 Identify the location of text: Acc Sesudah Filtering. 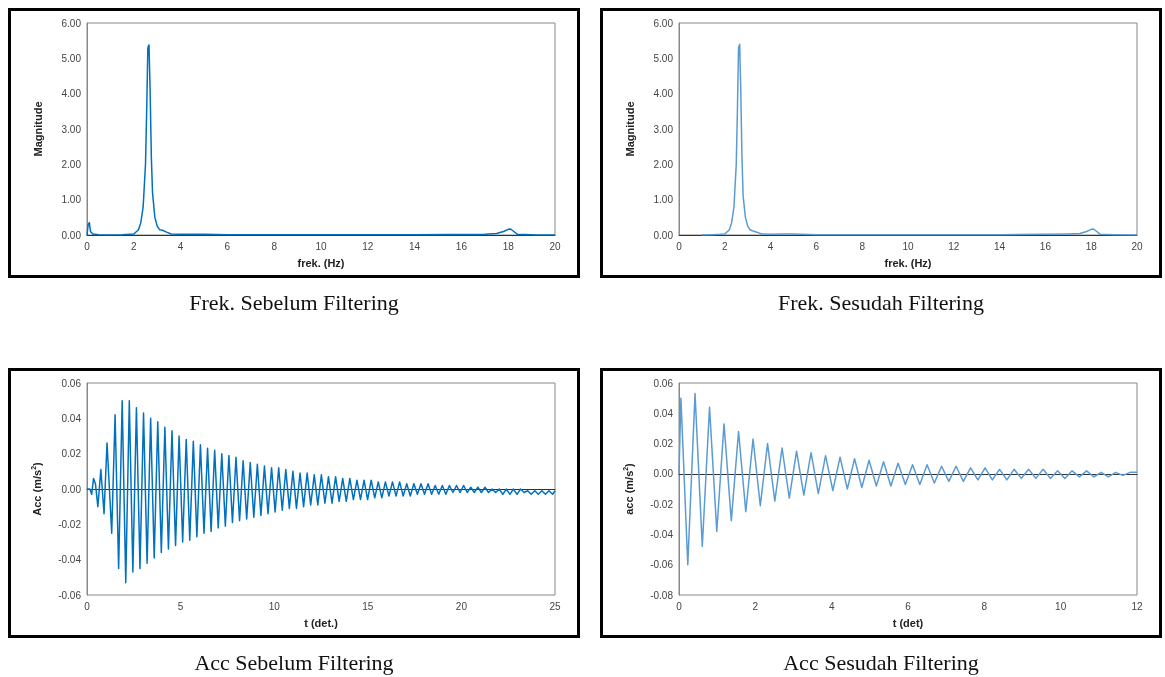
(881, 663).